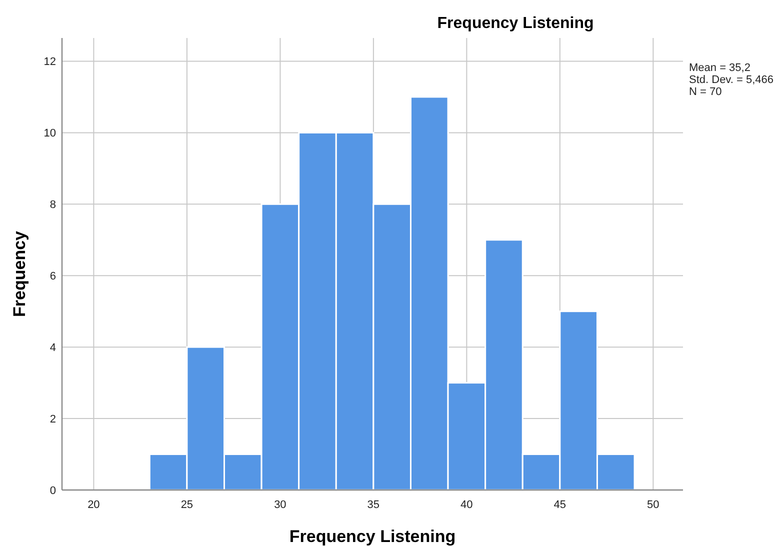 The image size is (781, 547). What do you see at coordinates (94, 505) in the screenshot?
I see `x-tick-label: 20` at bounding box center [94, 505].